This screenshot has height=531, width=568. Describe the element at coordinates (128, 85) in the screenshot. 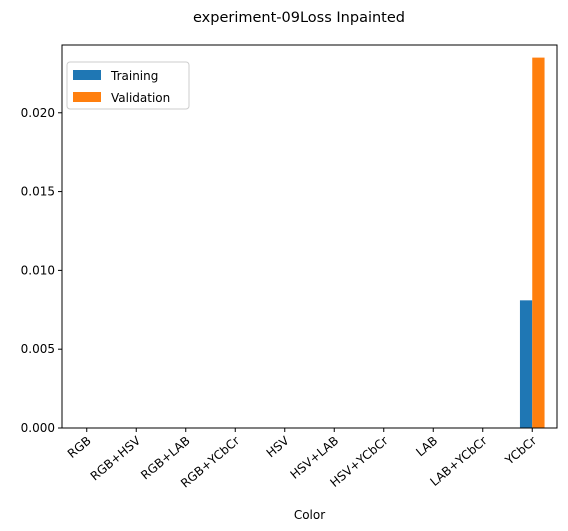

I see `legend: Training Validation` at that location.